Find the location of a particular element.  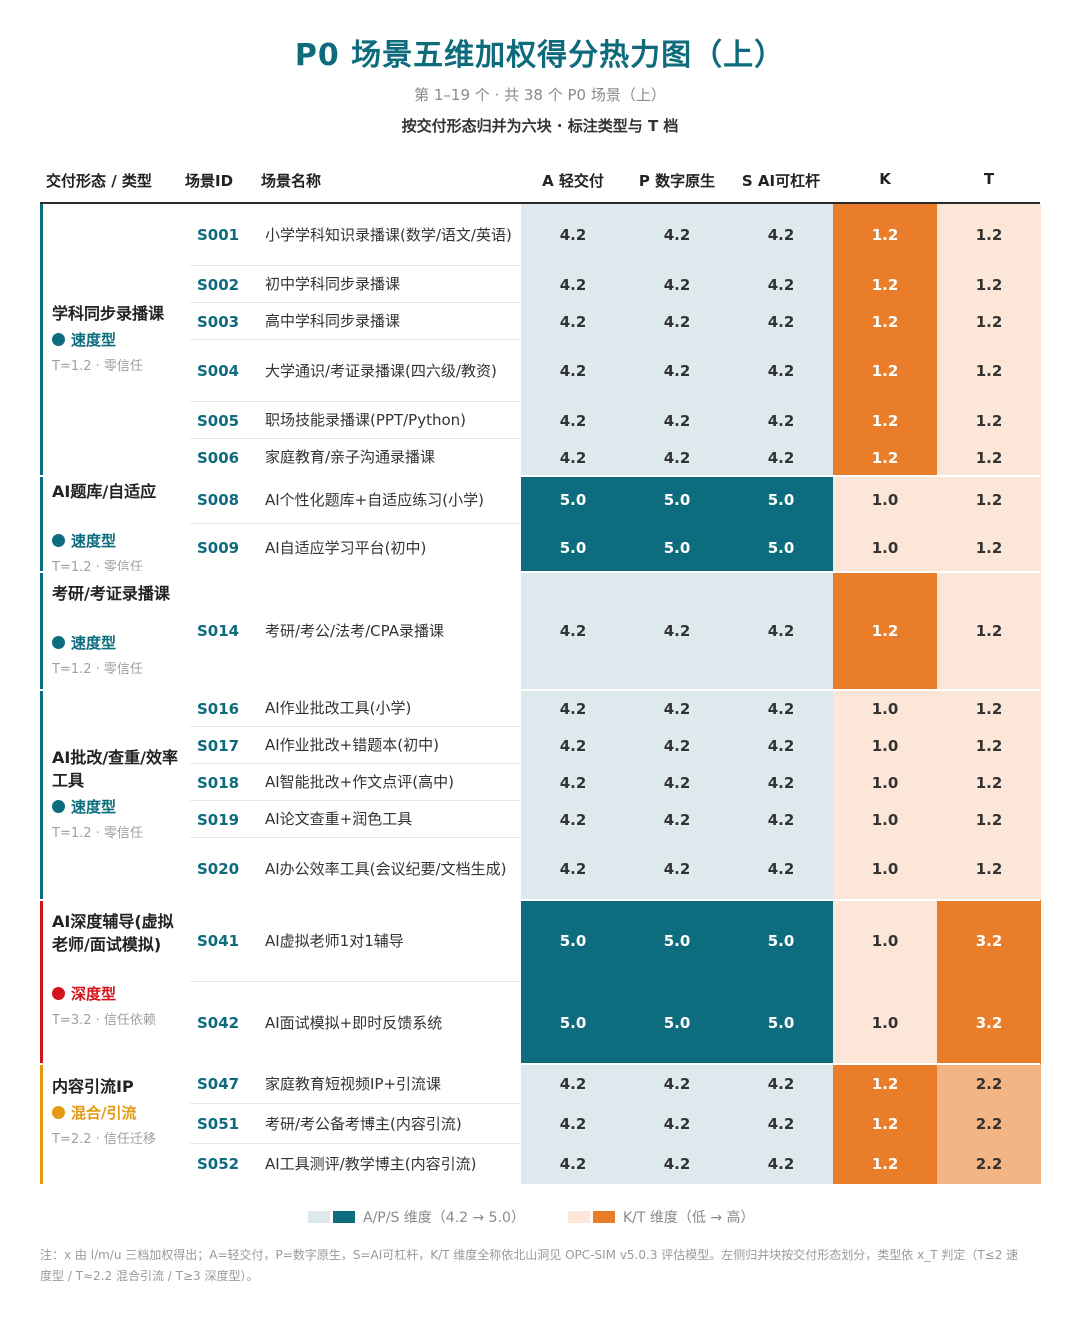

group-name: 内容引流IP is located at coordinates (93, 1086).